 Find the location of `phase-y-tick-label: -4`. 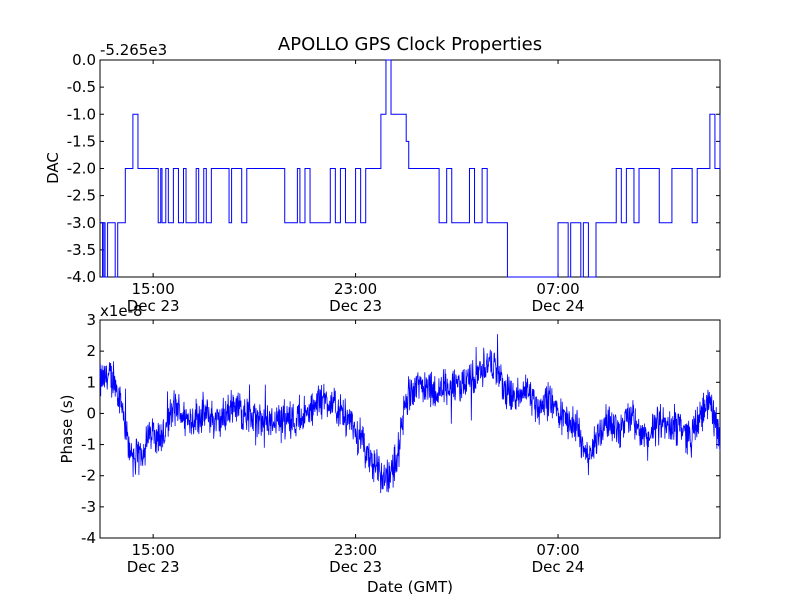

phase-y-tick-label: -4 is located at coordinates (88, 538).